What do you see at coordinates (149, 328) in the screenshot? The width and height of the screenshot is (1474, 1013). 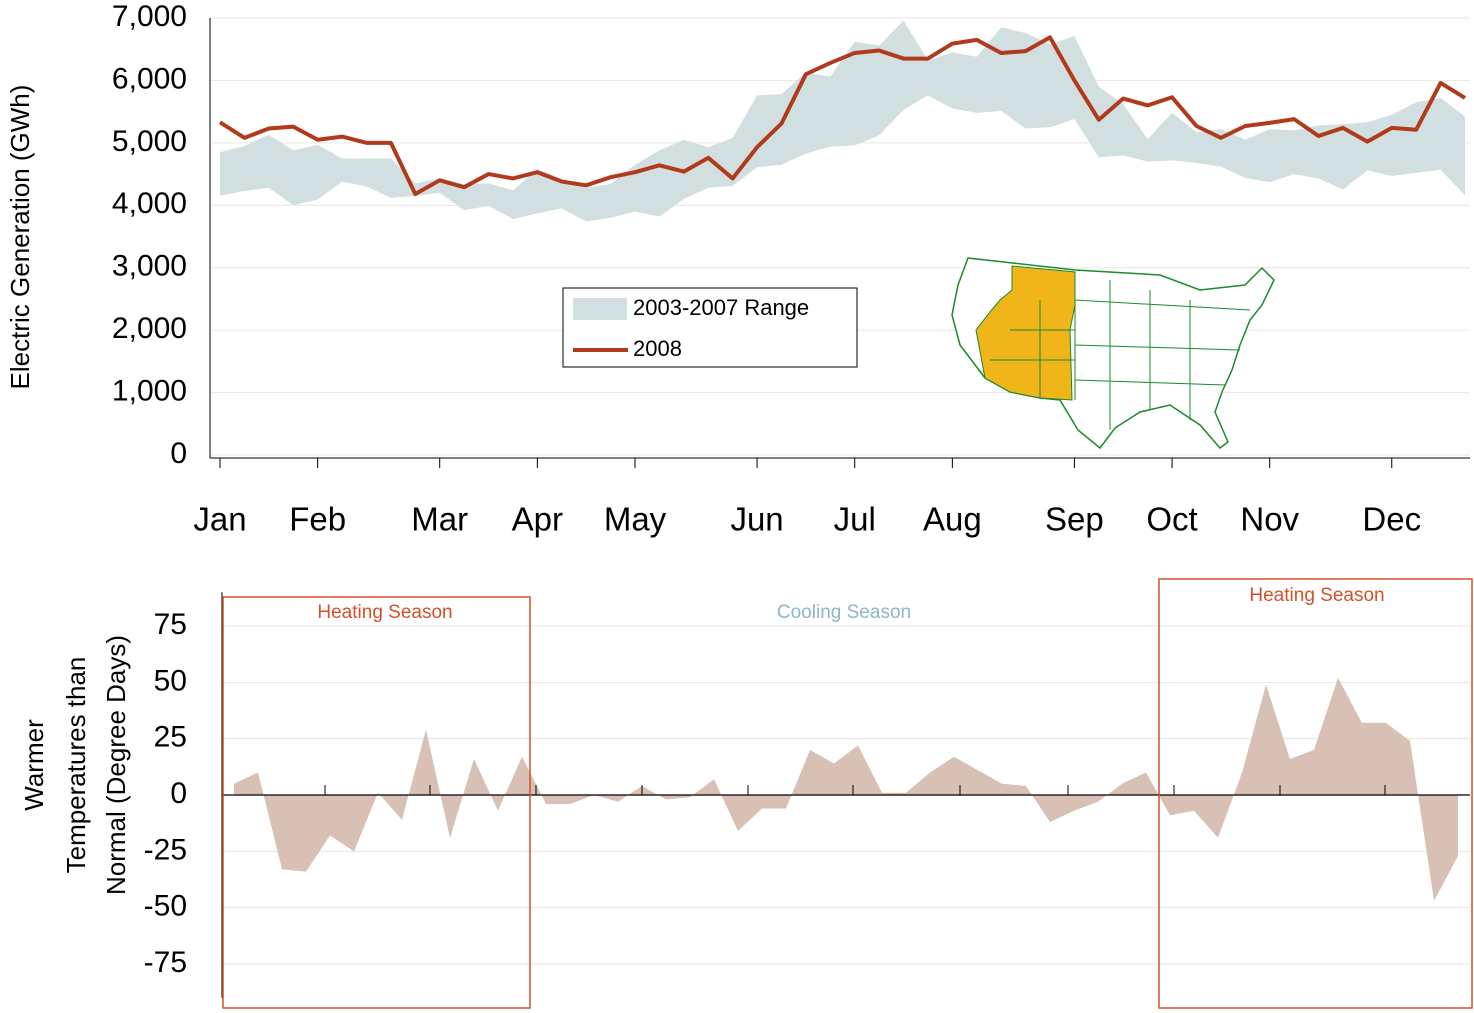 I see `y-tick-label: 2,000` at bounding box center [149, 328].